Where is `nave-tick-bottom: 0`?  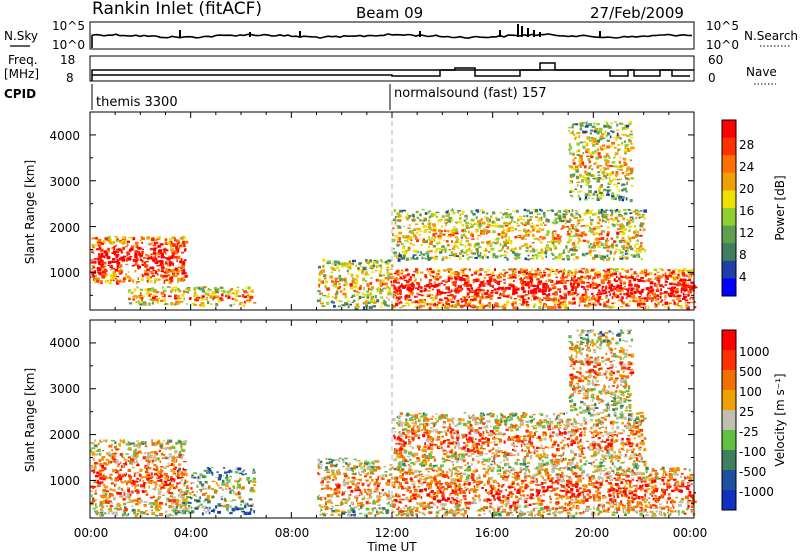 nave-tick-bottom: 0 is located at coordinates (712, 78).